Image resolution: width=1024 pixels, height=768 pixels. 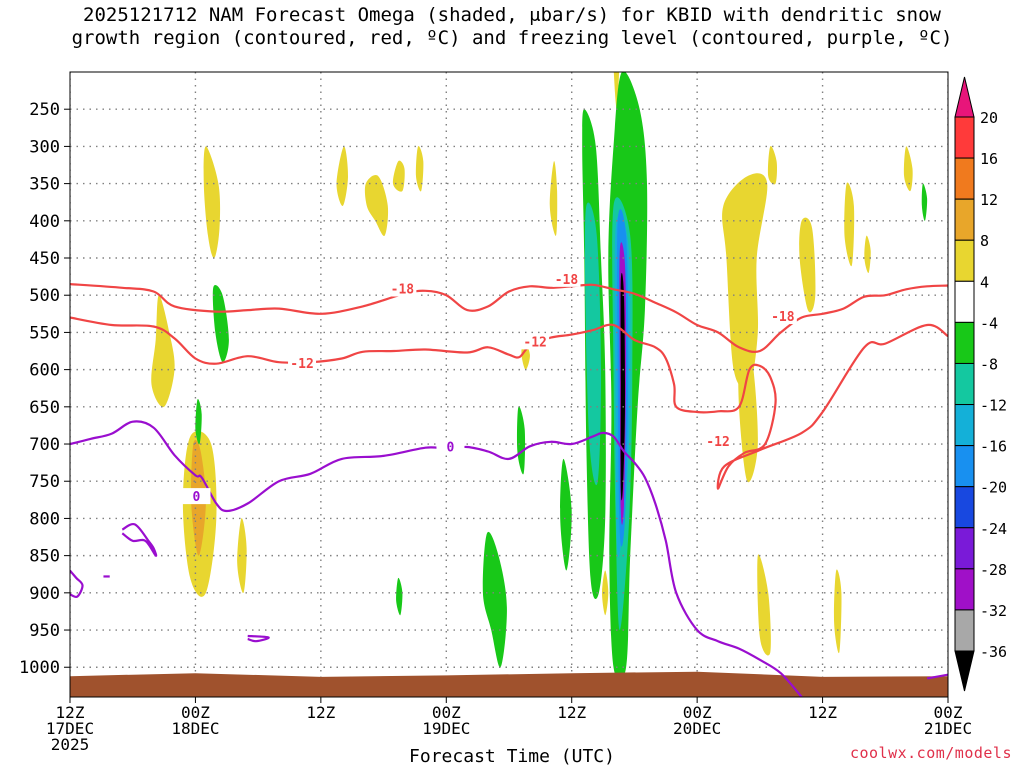 I want to click on colorbar-label-7: -12, so click(x=993, y=406).